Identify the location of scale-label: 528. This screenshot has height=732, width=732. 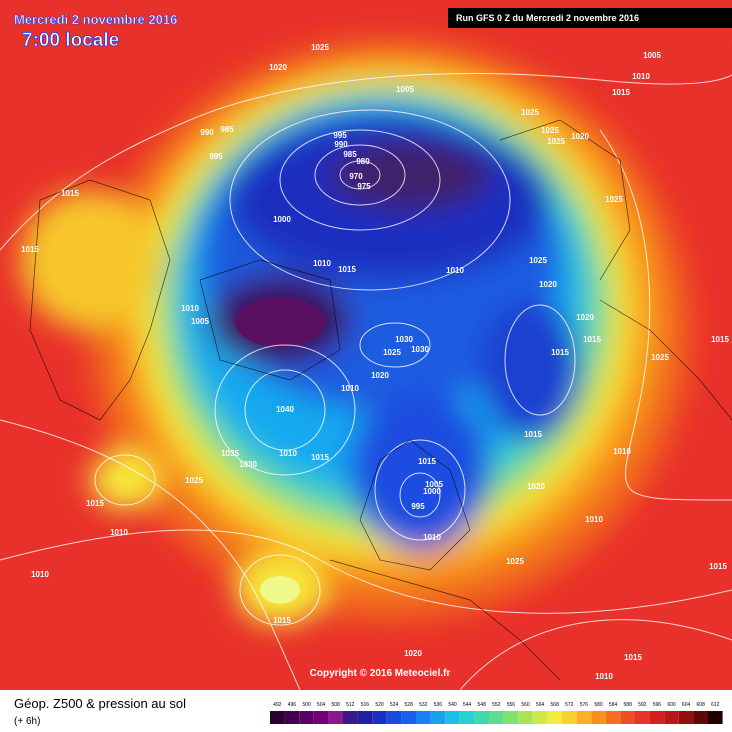
(409, 705).